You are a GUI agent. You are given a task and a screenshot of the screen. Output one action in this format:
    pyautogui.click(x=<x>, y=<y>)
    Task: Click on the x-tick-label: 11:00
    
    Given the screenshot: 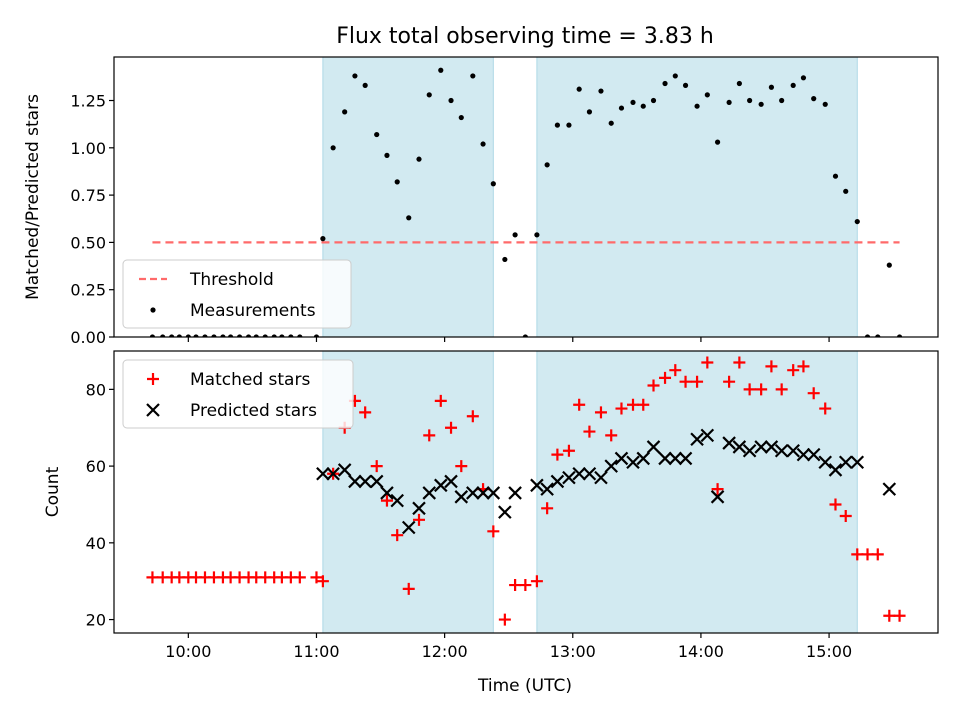 What is the action you would take?
    pyautogui.click(x=316, y=651)
    